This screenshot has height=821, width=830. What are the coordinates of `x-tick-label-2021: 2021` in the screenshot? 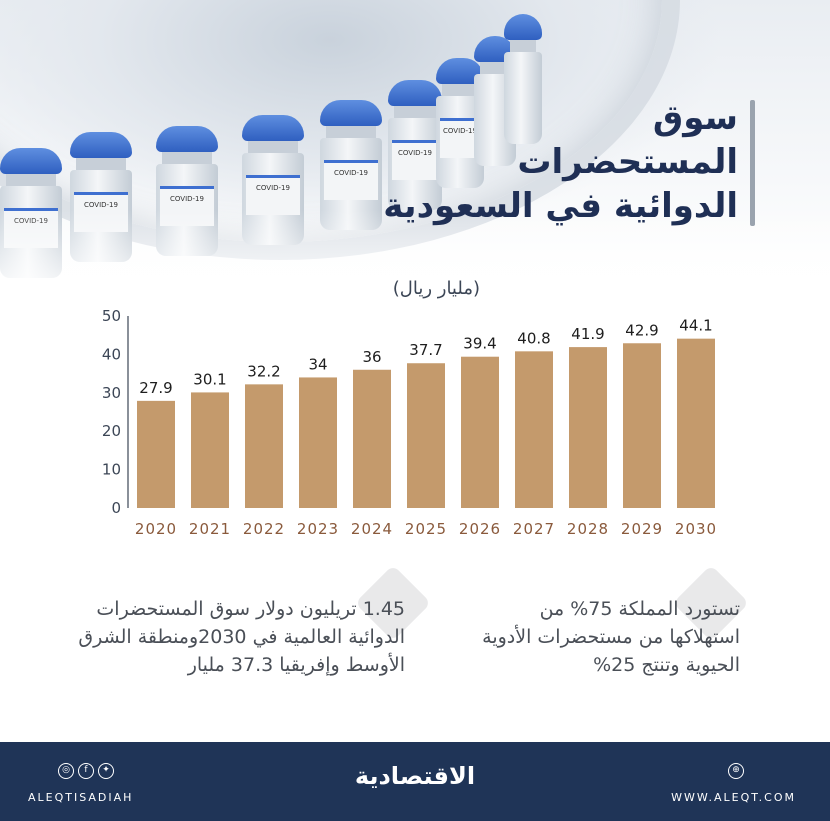 It's located at (210, 529).